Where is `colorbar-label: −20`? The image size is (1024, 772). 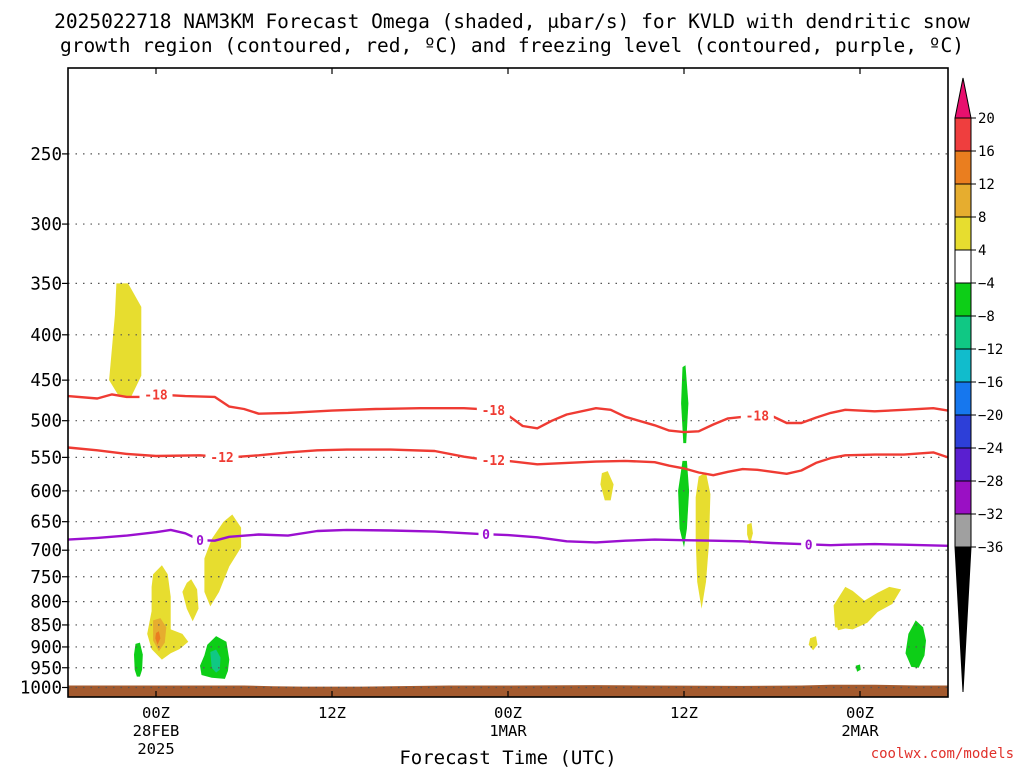 colorbar-label: −20 is located at coordinates (990, 416).